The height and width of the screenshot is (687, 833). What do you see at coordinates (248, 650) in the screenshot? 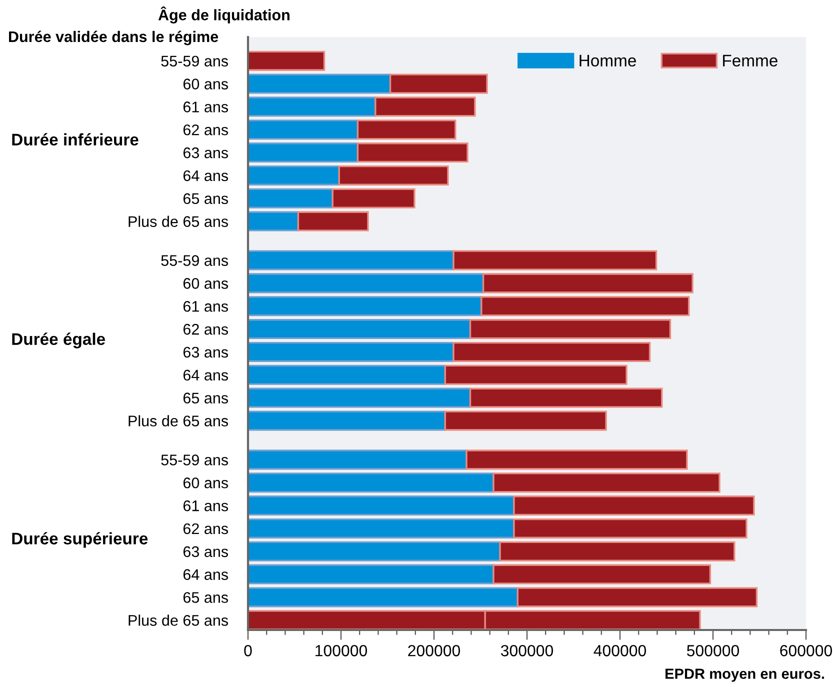
I see `x-tick-label: 0` at bounding box center [248, 650].